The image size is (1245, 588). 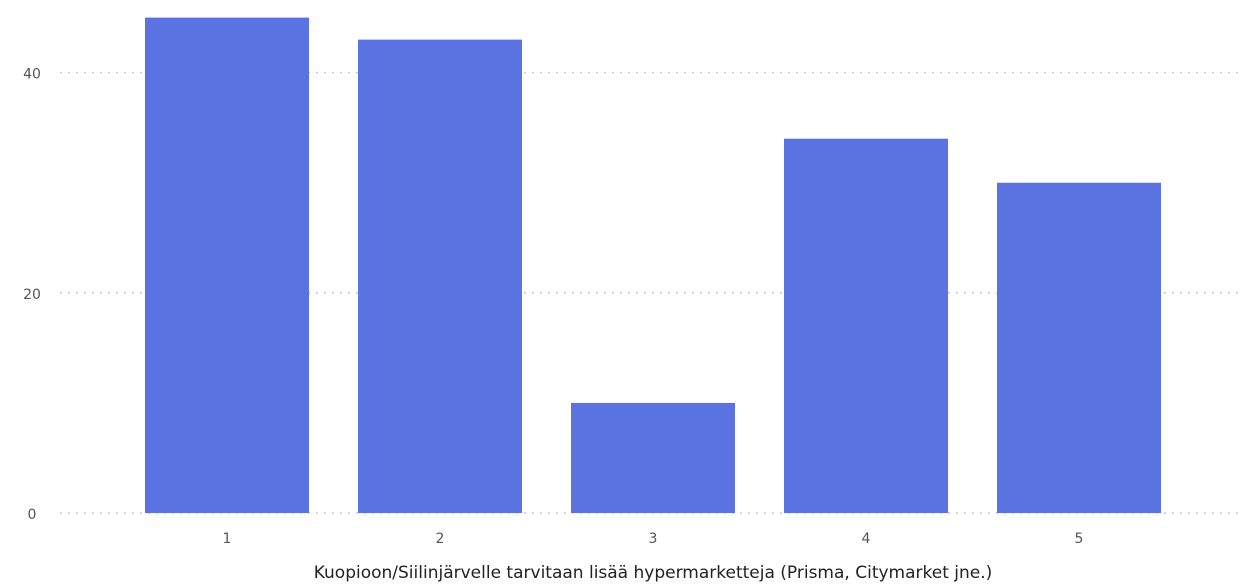 I want to click on x-tick-label: 3, so click(x=653, y=539).